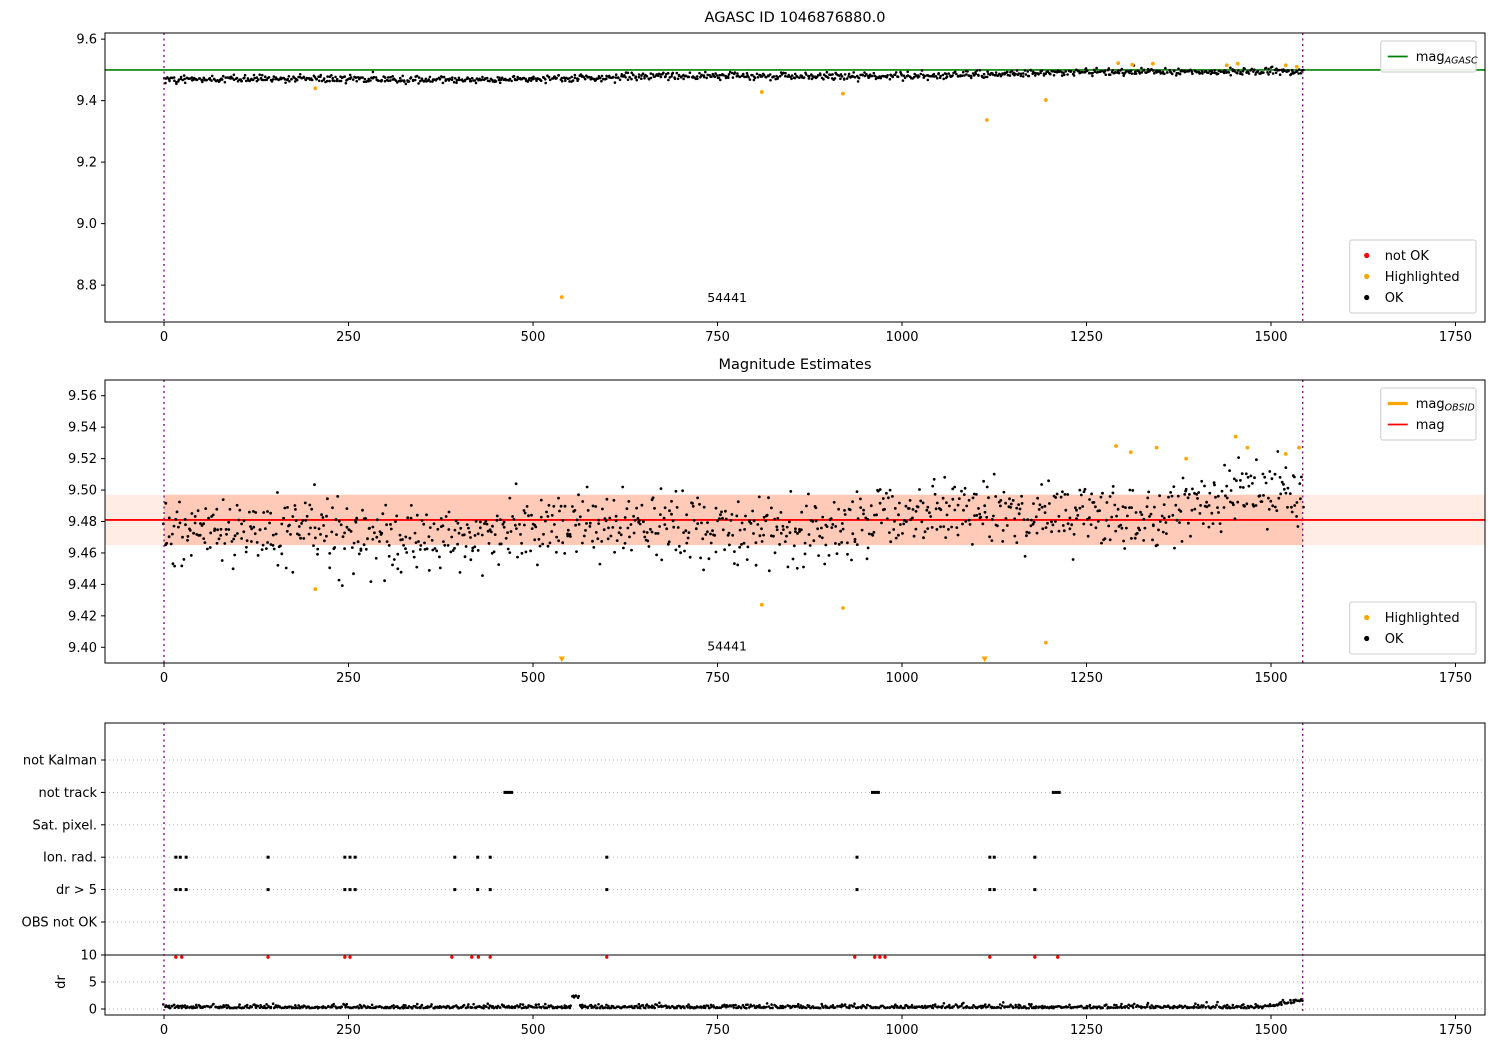 This screenshot has height=1054, width=1500. I want to click on x-tick-label: 1750, so click(1455, 337).